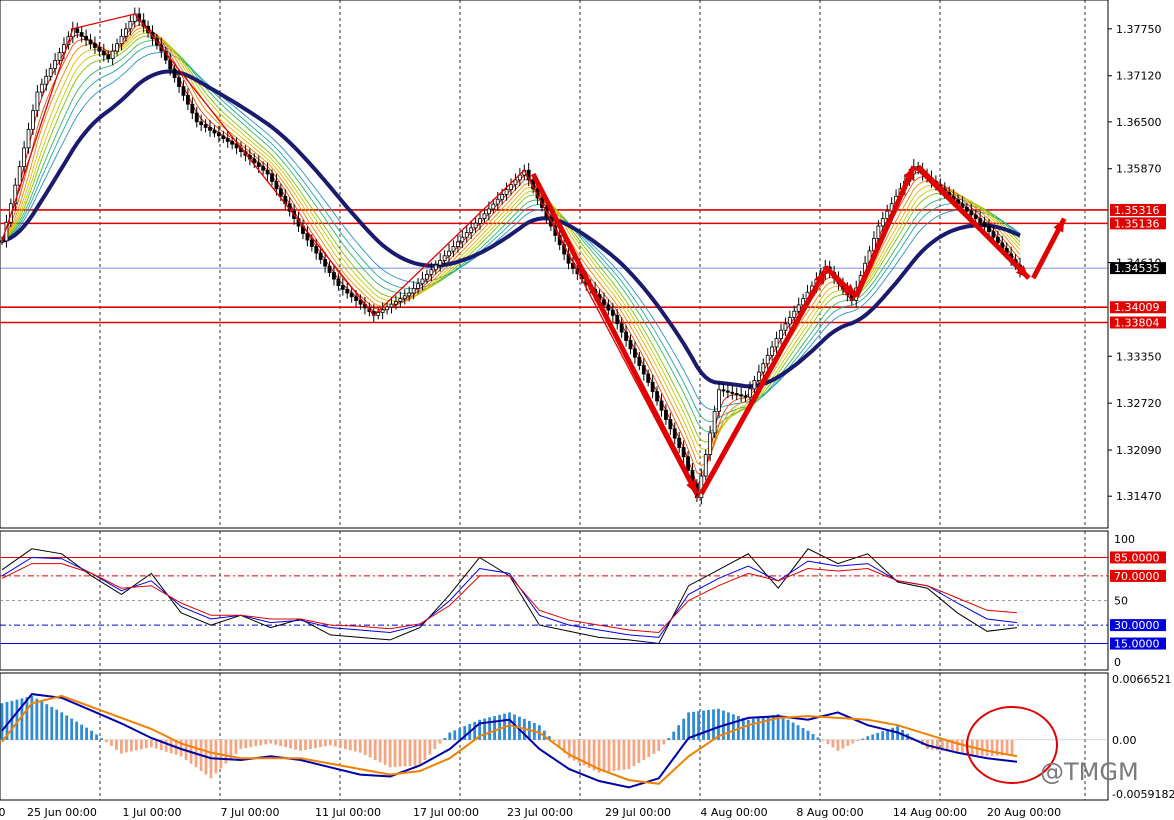 The height and width of the screenshot is (820, 1174). I want to click on arrow-up-3-head, so click(1059, 225).